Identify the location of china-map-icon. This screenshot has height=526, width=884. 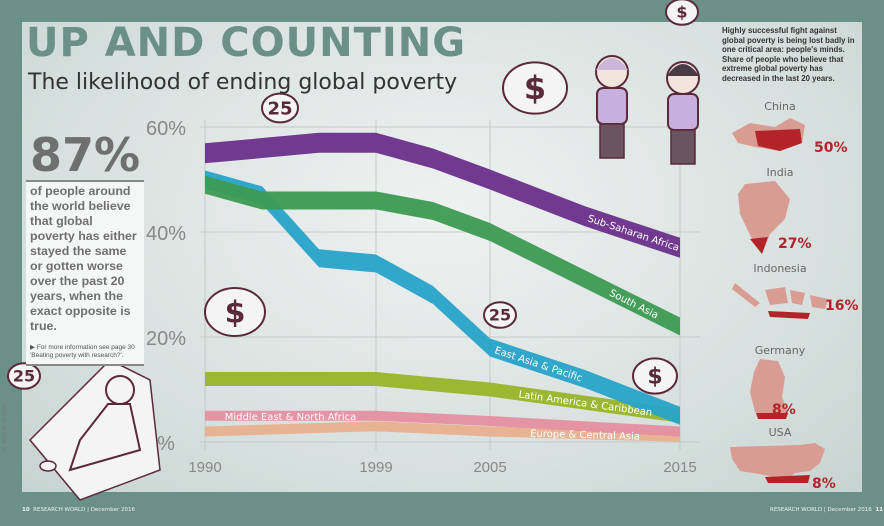
(768, 134).